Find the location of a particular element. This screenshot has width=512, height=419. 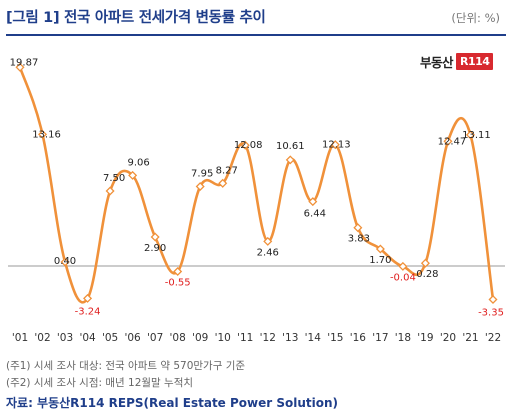

title-divider is located at coordinates (256, 35).